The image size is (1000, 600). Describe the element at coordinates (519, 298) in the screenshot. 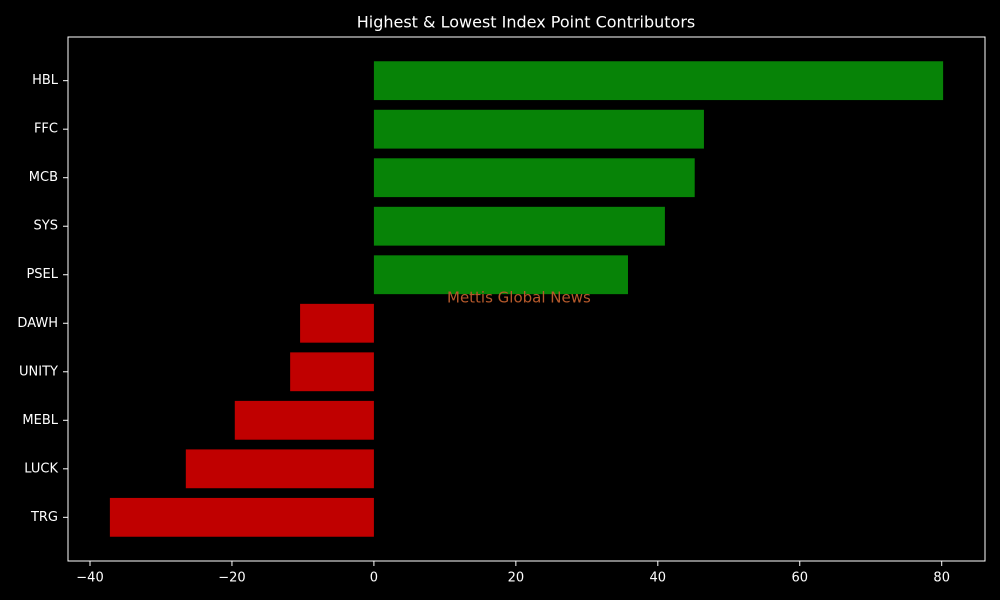

I see `annotation: Mettis Global News` at that location.